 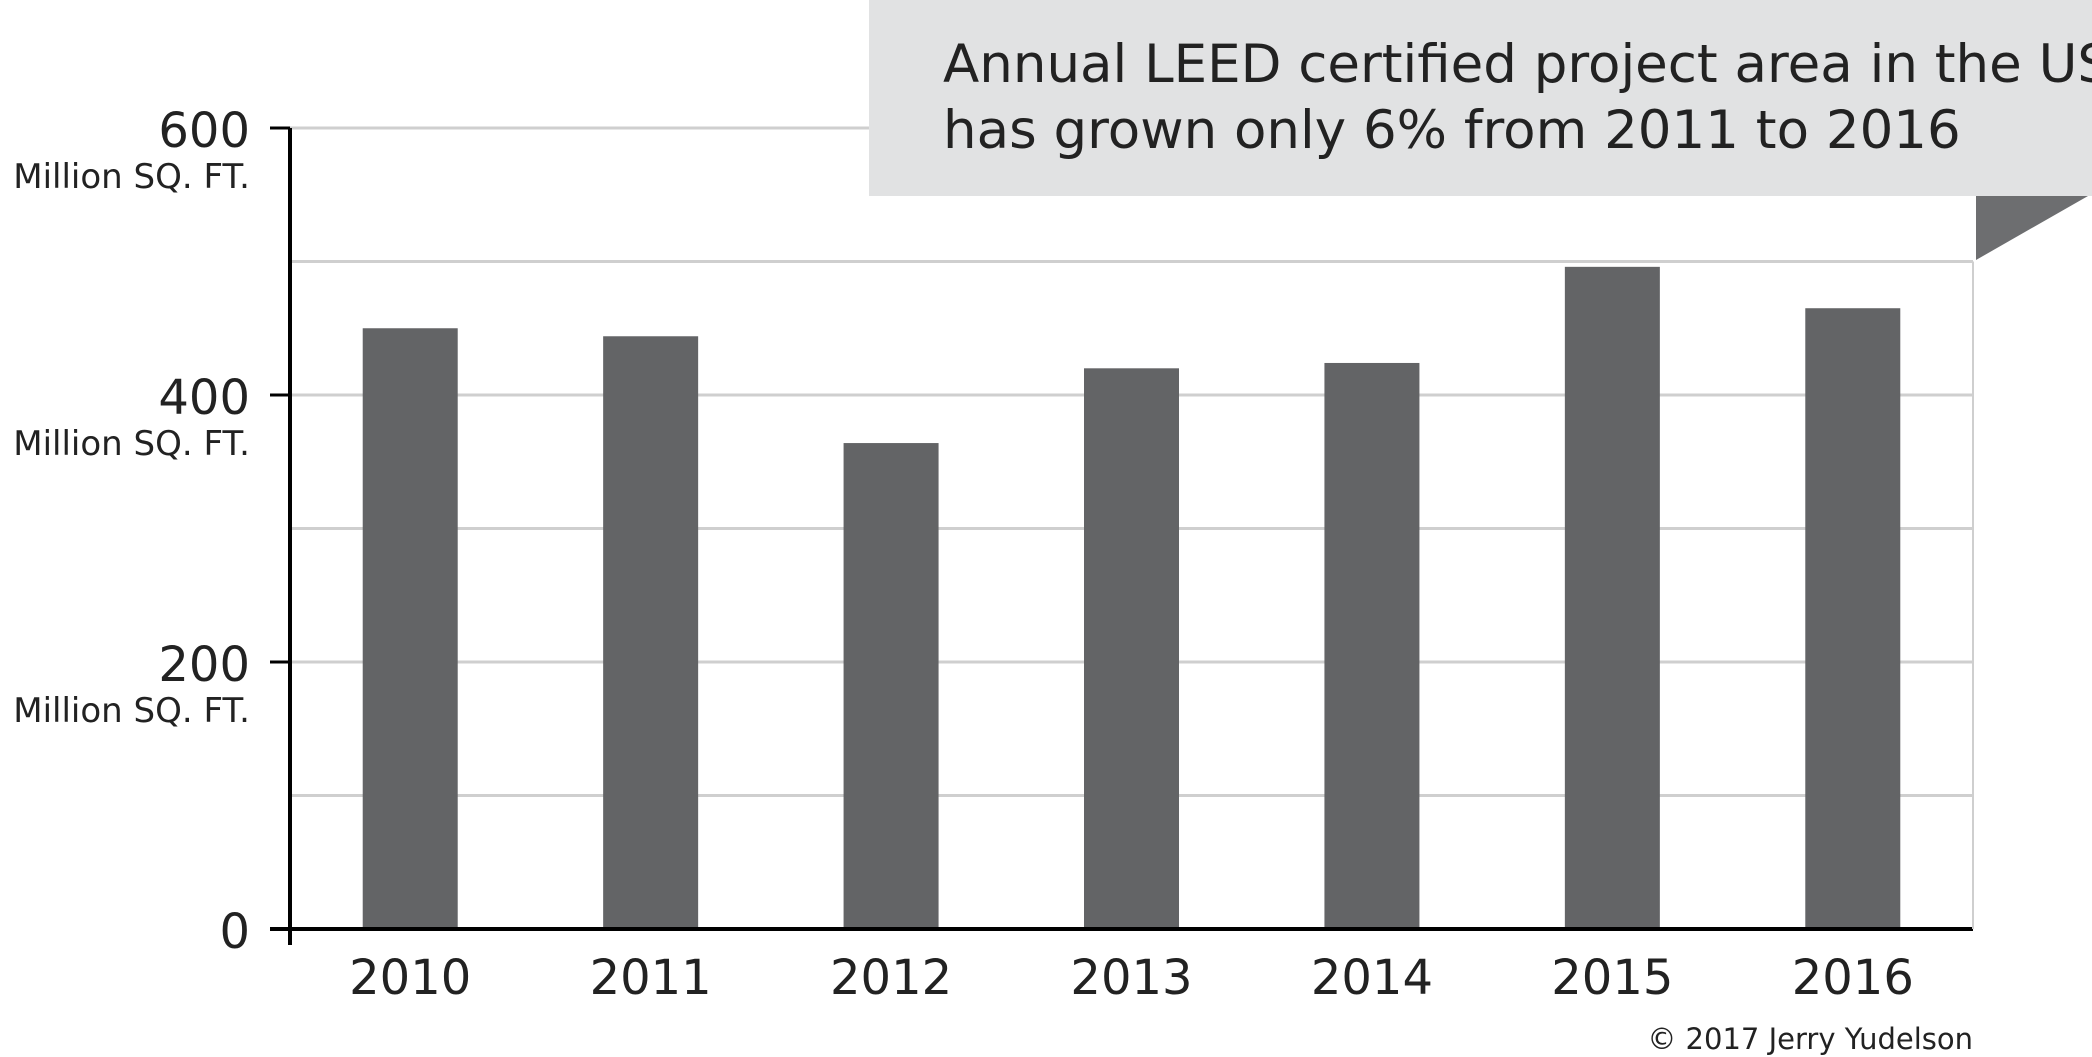 I want to click on callout-tail, so click(x=2032, y=228).